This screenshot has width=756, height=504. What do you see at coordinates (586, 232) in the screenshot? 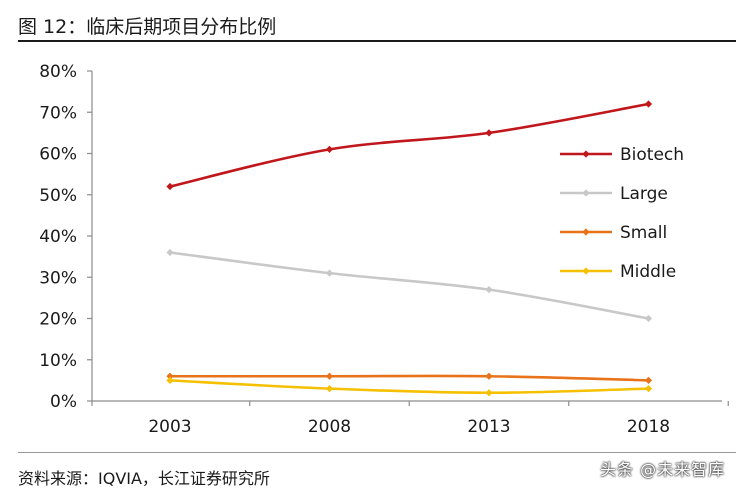
I see `legend-marker-small` at bounding box center [586, 232].